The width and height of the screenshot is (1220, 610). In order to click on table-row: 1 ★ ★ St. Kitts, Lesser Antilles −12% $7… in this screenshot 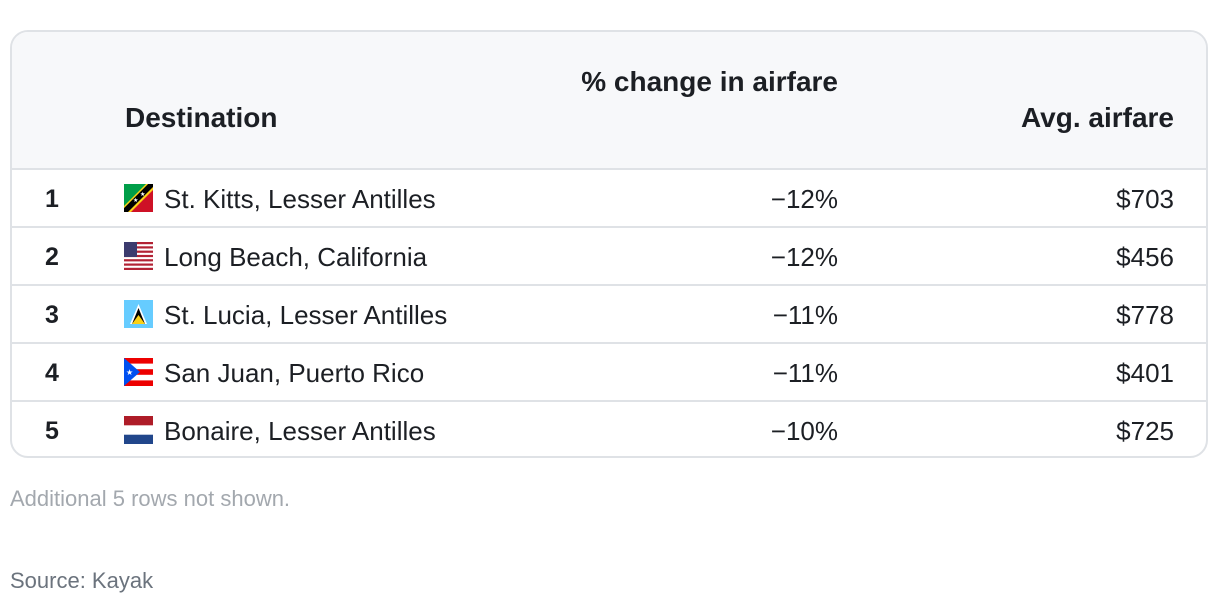, I will do `click(609, 199)`.